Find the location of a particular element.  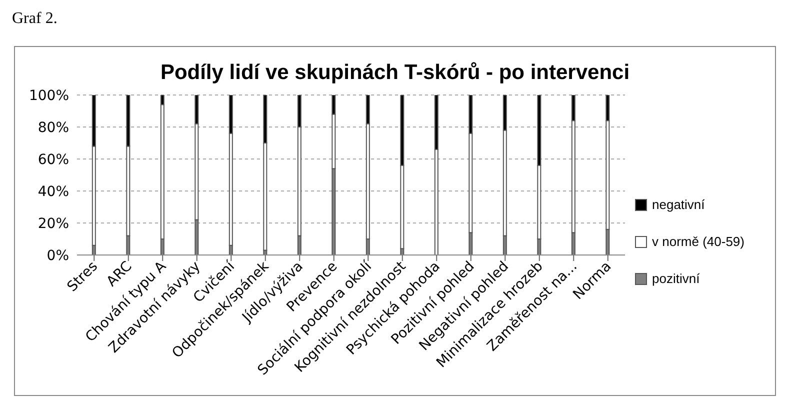

legend-label: v normě (40-59) is located at coordinates (698, 241).